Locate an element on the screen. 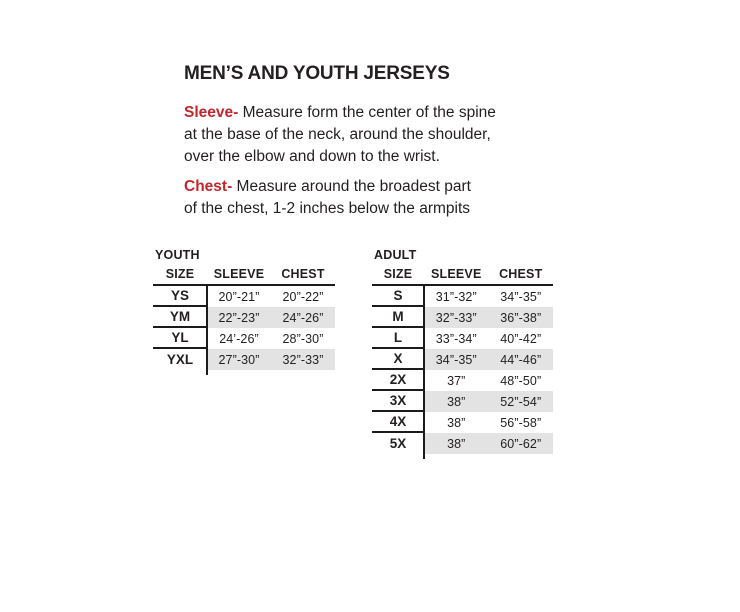  table-row: YS 20”-21” 20”-22” is located at coordinates (244, 296).